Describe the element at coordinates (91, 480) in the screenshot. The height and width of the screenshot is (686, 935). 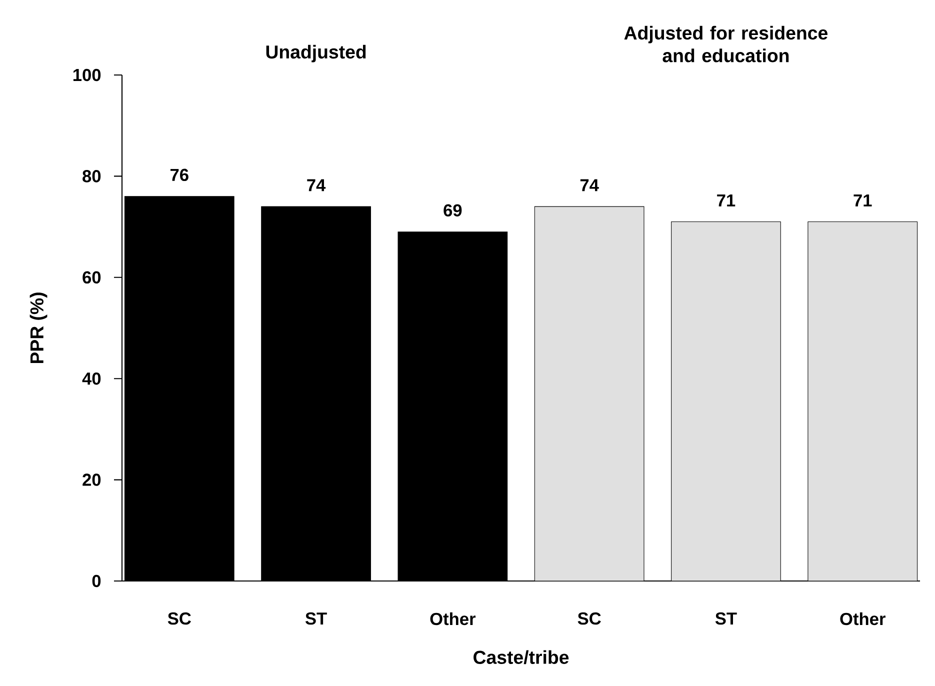
I see `y-tick-label: 20` at that location.